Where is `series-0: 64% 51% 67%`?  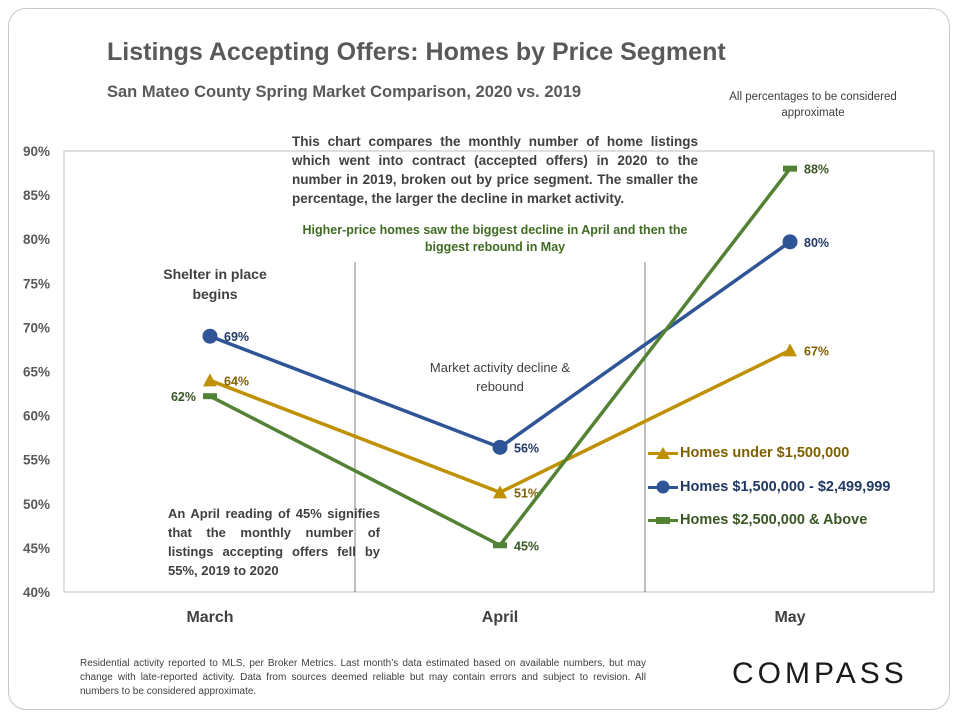 series-0: 64% 51% 67% is located at coordinates (516, 421).